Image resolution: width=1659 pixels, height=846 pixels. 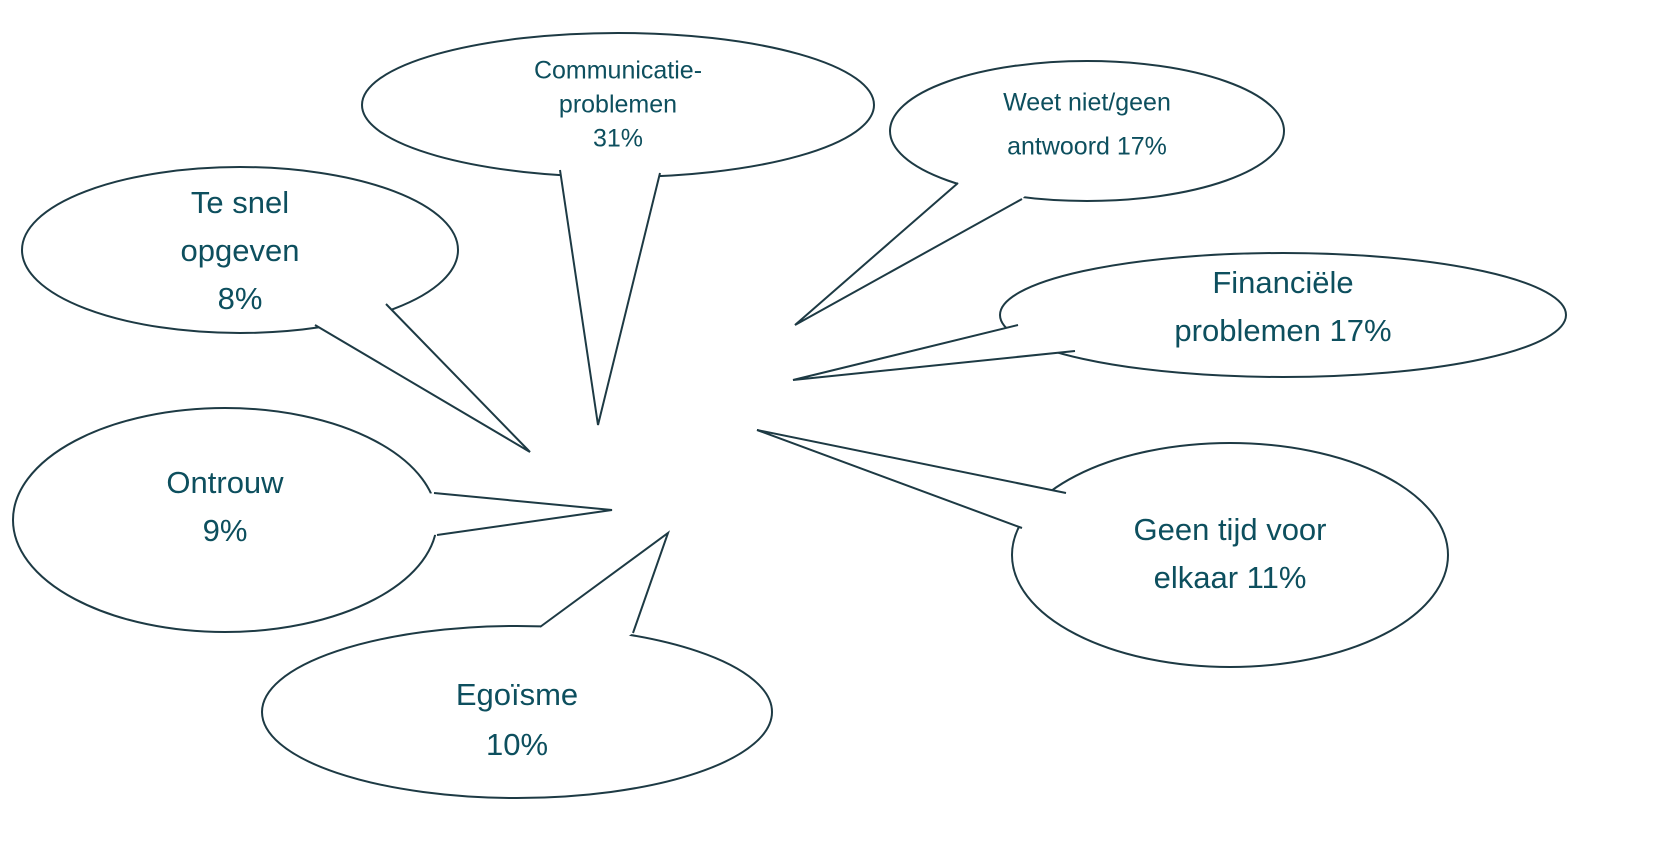 I want to click on bubble-label: 10%, so click(x=517, y=744).